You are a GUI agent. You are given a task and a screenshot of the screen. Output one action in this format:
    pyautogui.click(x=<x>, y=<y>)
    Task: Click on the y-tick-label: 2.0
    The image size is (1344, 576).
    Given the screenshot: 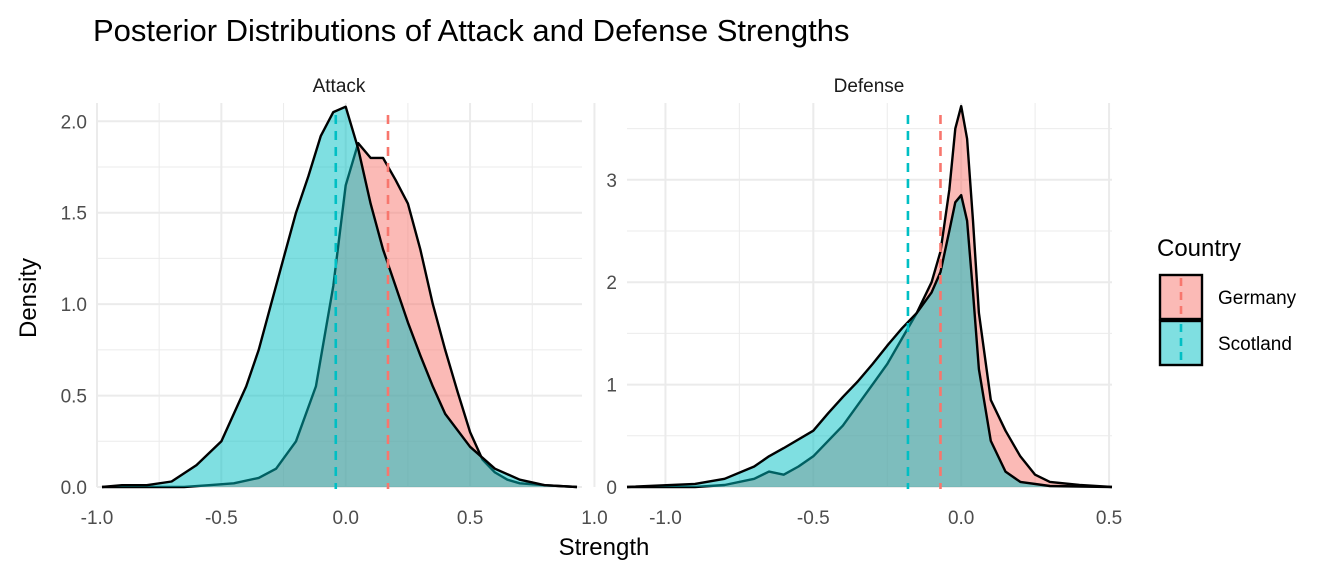 What is the action you would take?
    pyautogui.click(x=74, y=122)
    